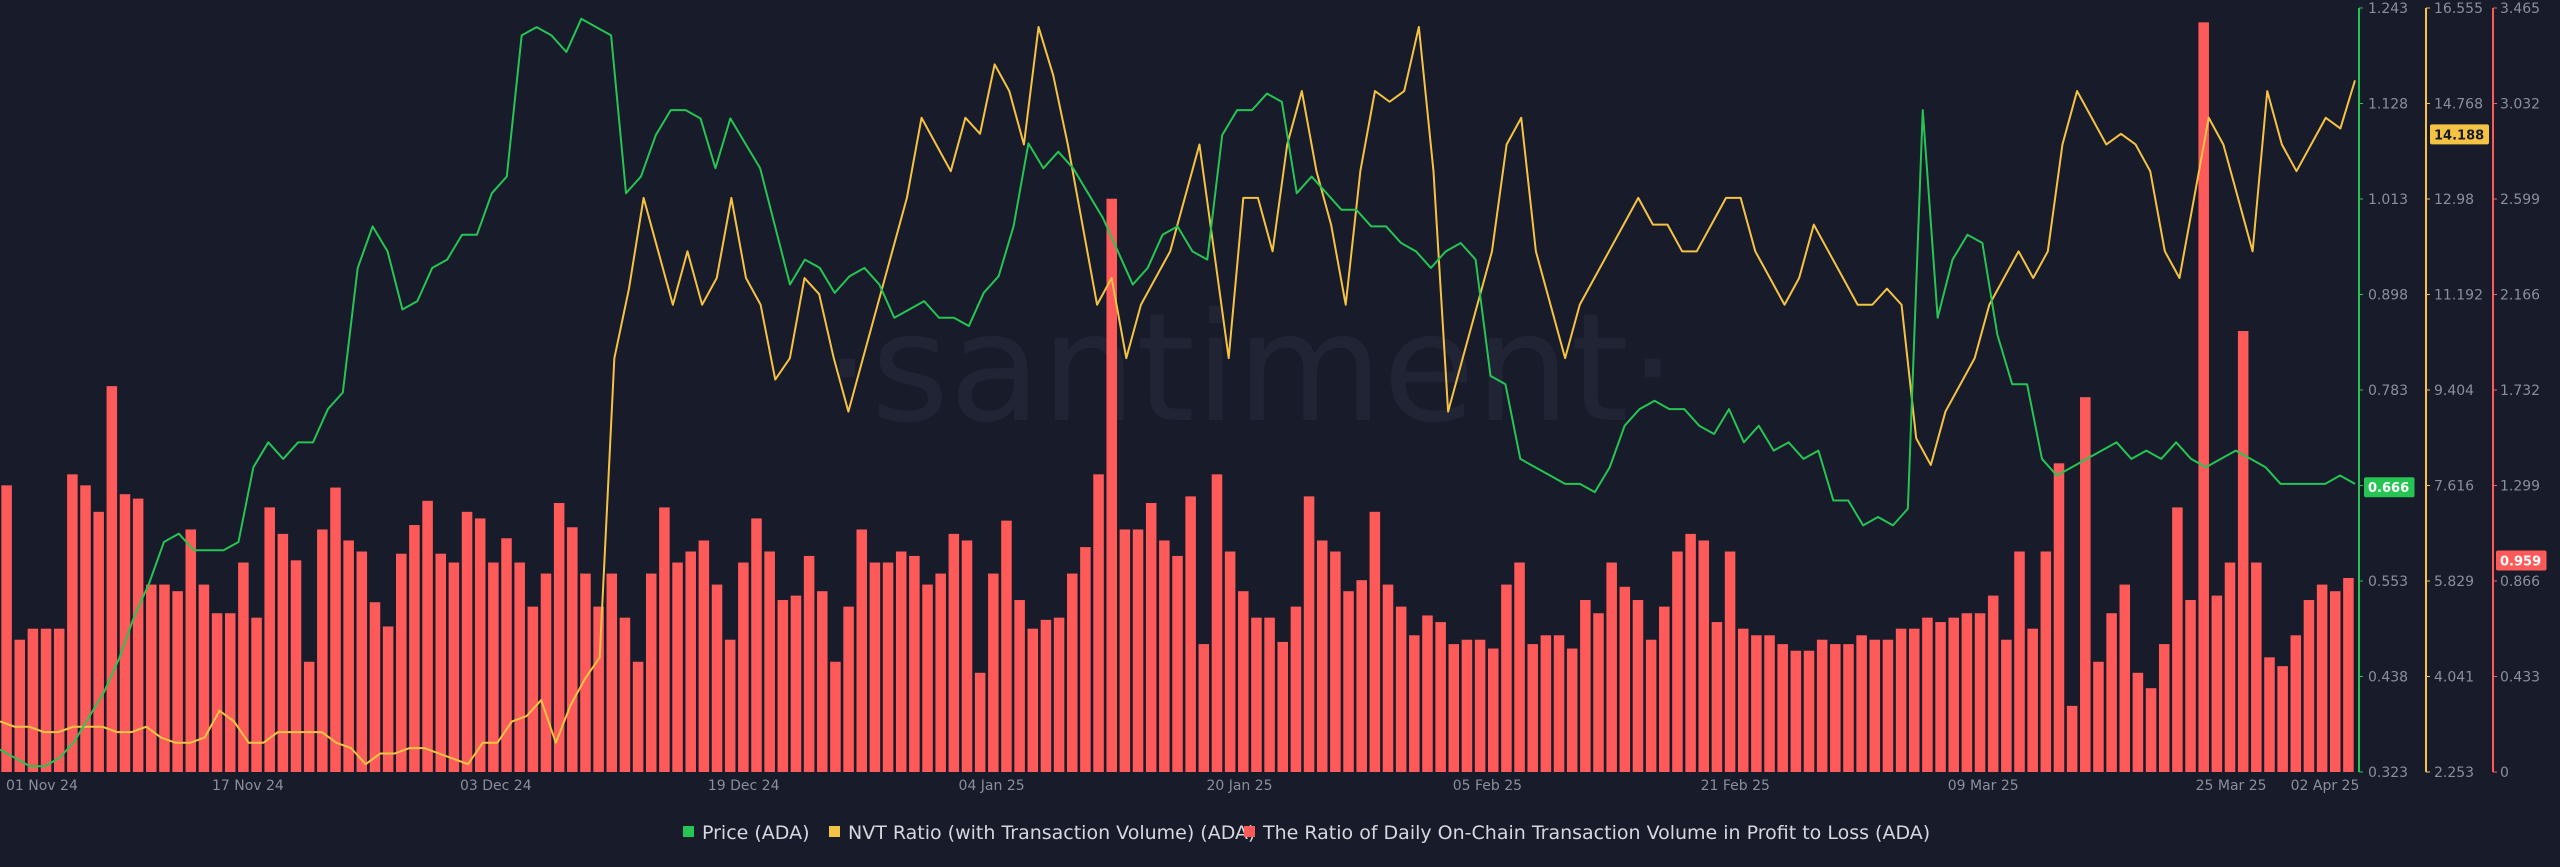  What do you see at coordinates (1249, 369) in the screenshot?
I see `watermark: ·santiment·` at bounding box center [1249, 369].